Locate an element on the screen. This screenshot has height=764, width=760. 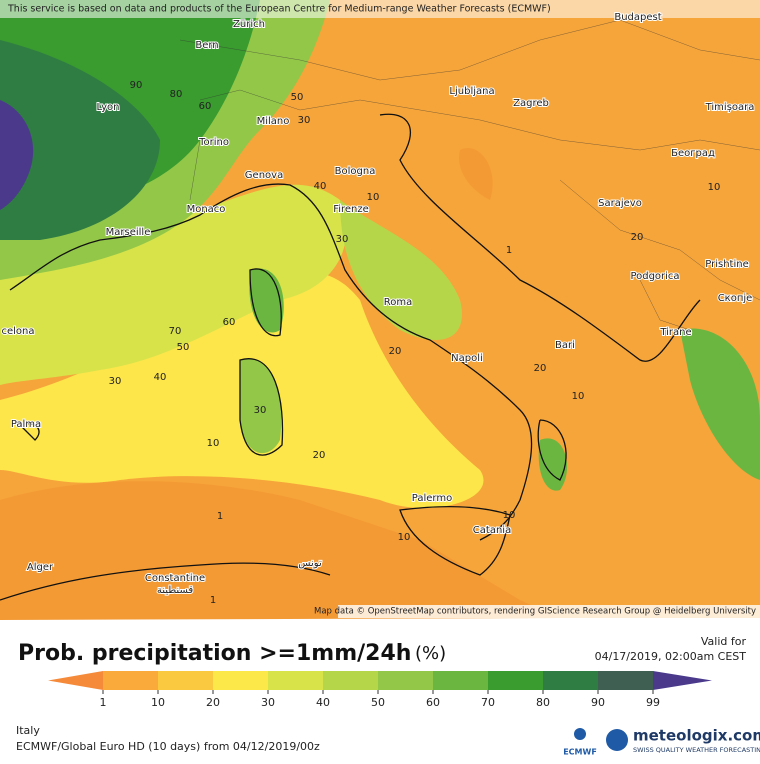
city-label: Prishtine is located at coordinates (726, 264).